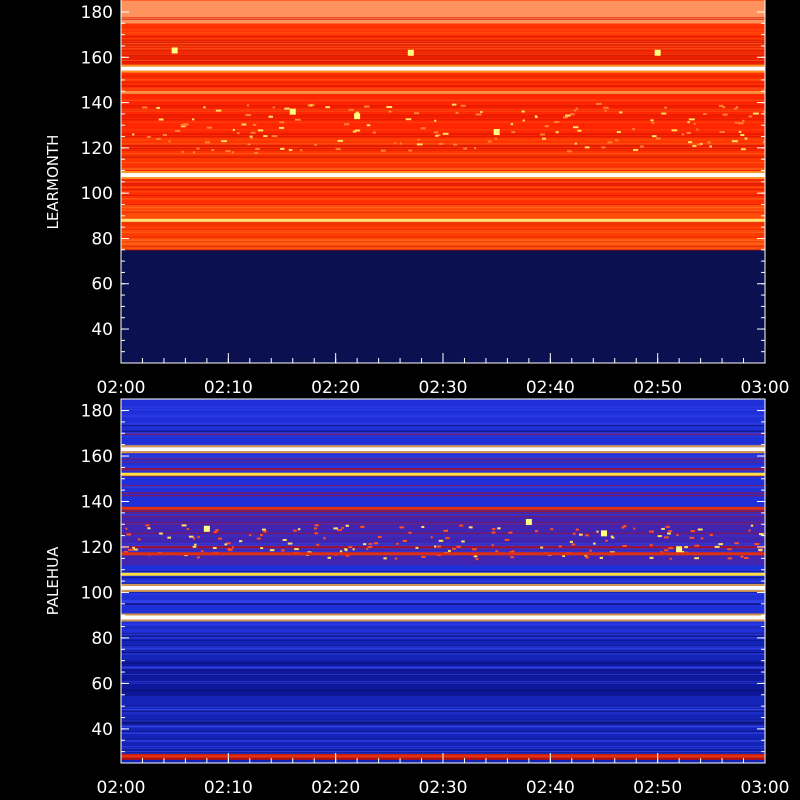  I want to click on x-tick-label: 03:00, so click(765, 788).